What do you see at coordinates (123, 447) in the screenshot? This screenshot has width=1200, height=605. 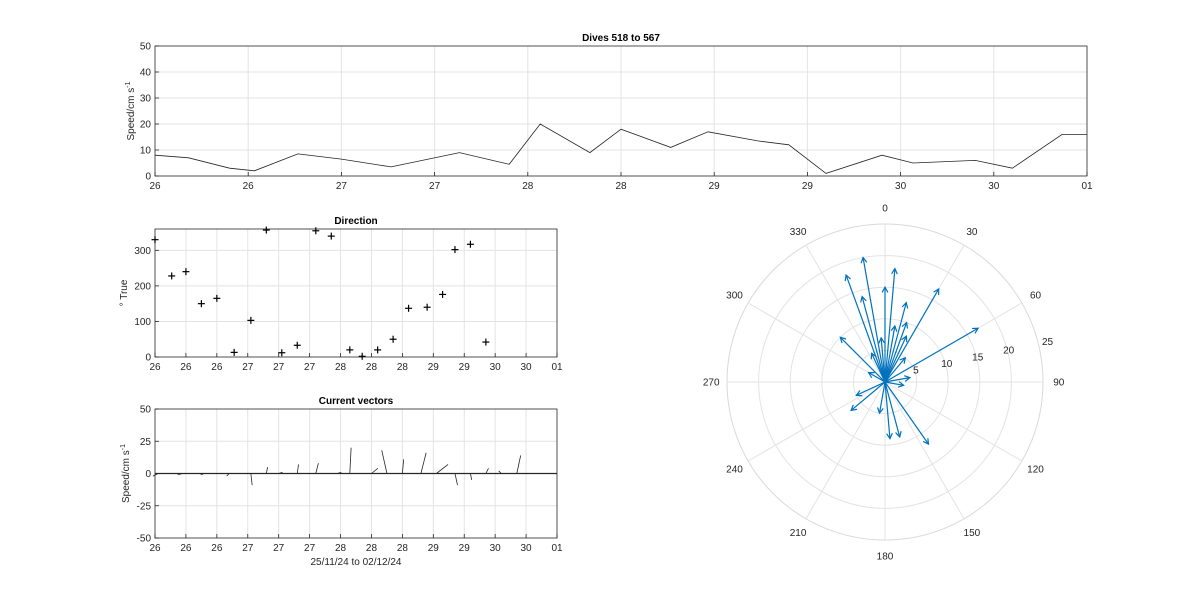 I see `vectors-ylabel-sup: -1` at bounding box center [123, 447].